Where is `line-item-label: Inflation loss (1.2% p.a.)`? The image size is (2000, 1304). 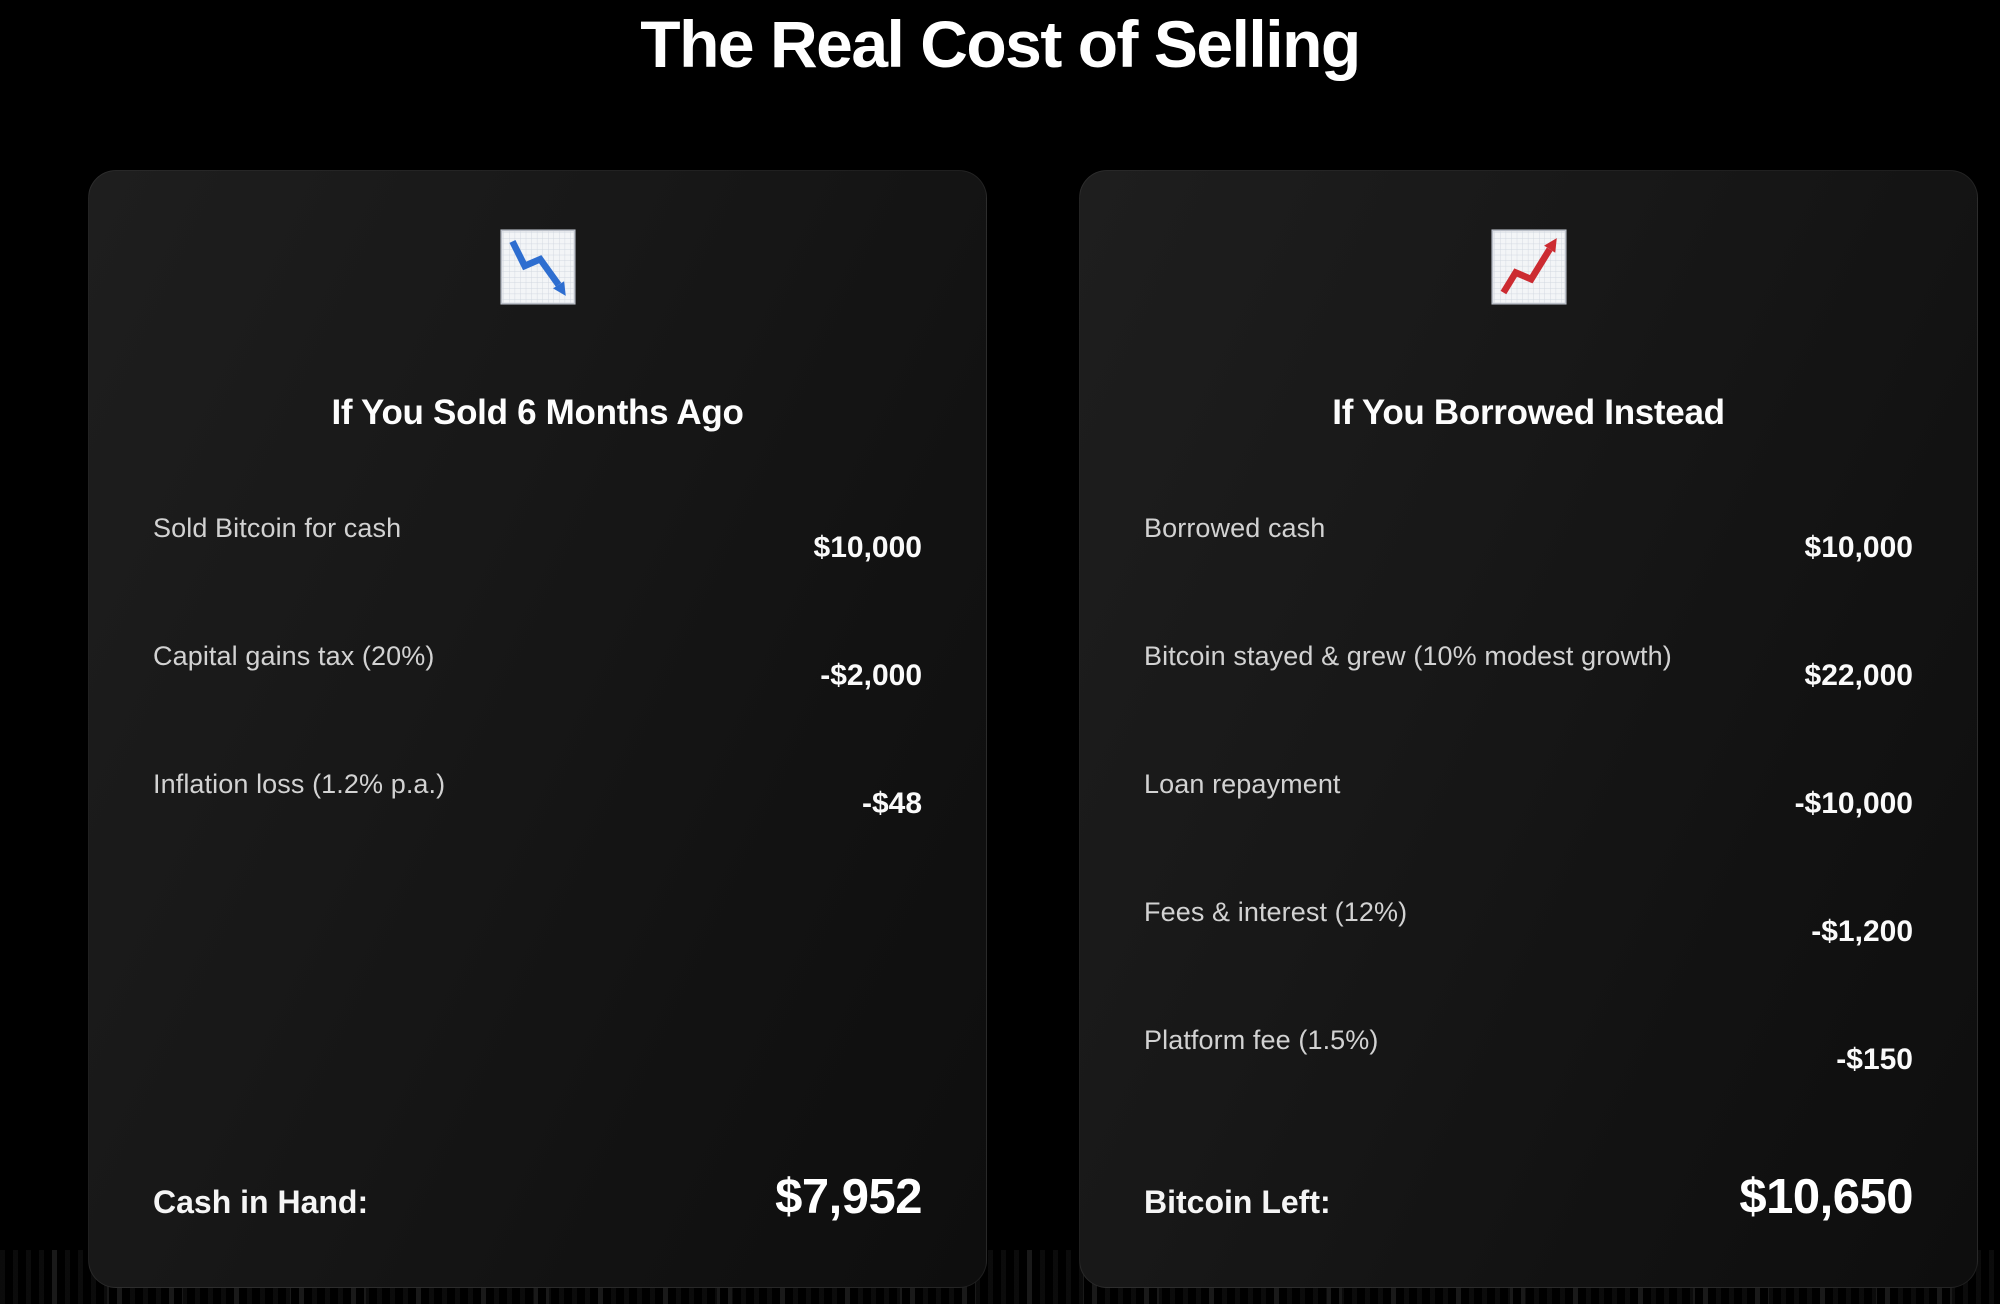 line-item-label: Inflation loss (1.2% p.a.) is located at coordinates (299, 784).